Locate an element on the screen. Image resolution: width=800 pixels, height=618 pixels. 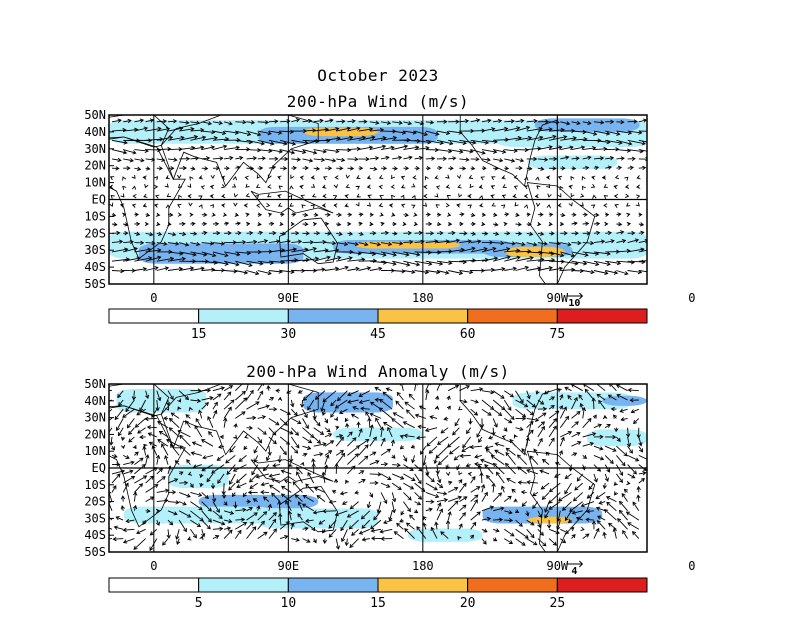
lat-label: 50S is located at coordinates (95, 284).